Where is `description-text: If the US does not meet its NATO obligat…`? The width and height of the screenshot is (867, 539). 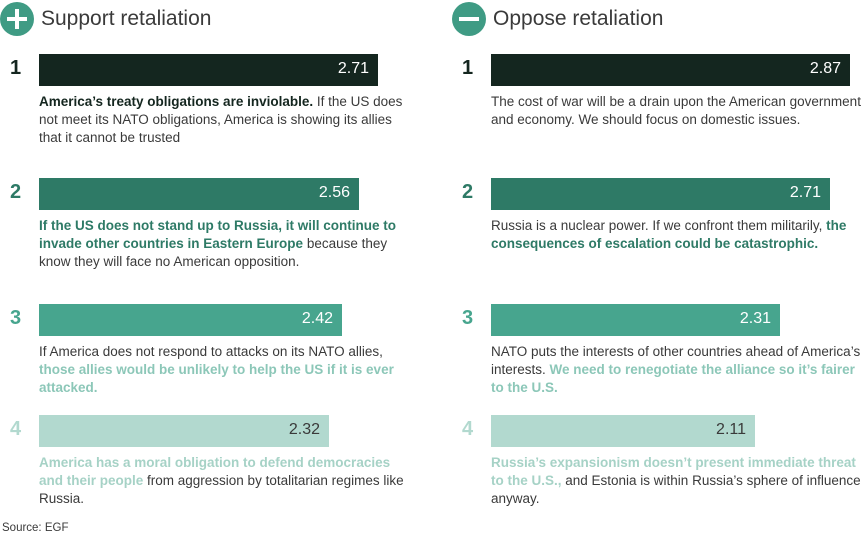
description-text: If the US does not meet its NATO obligat… is located at coordinates (221, 119).